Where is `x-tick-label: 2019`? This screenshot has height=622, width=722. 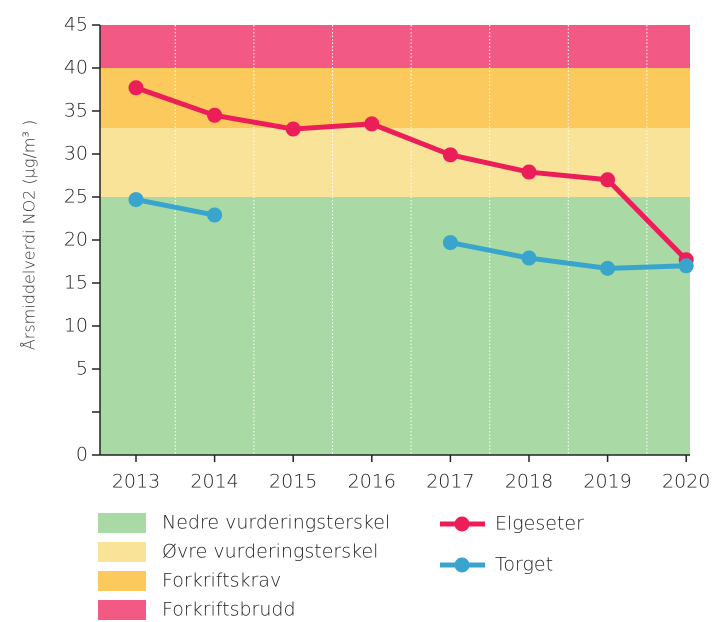 x-tick-label: 2019 is located at coordinates (607, 482).